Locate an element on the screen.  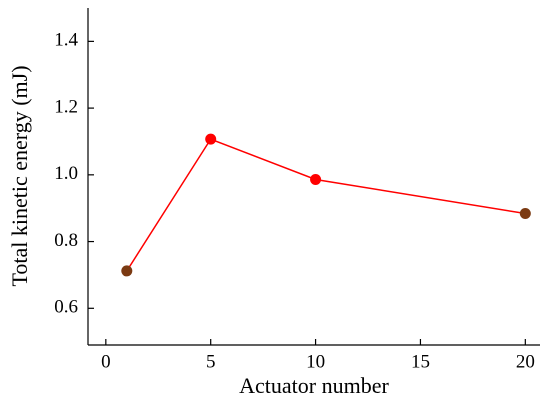
x-tick-label: 10 is located at coordinates (315, 361).